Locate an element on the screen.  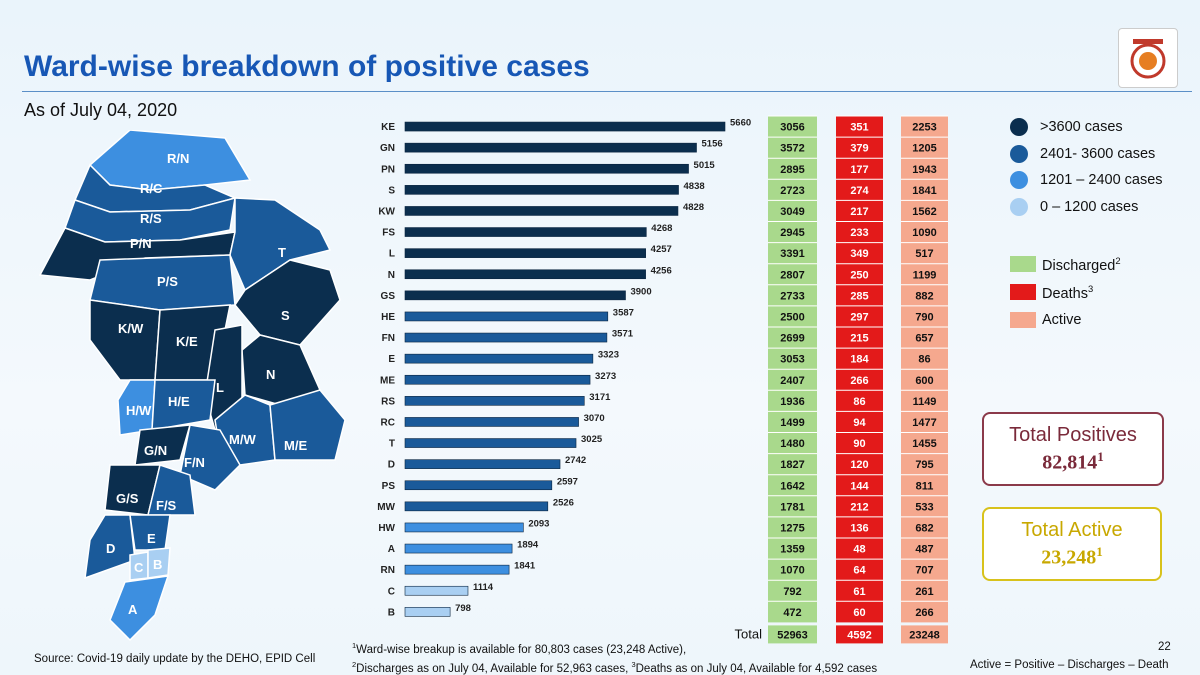
active-cell: 682 is located at coordinates (924, 528).